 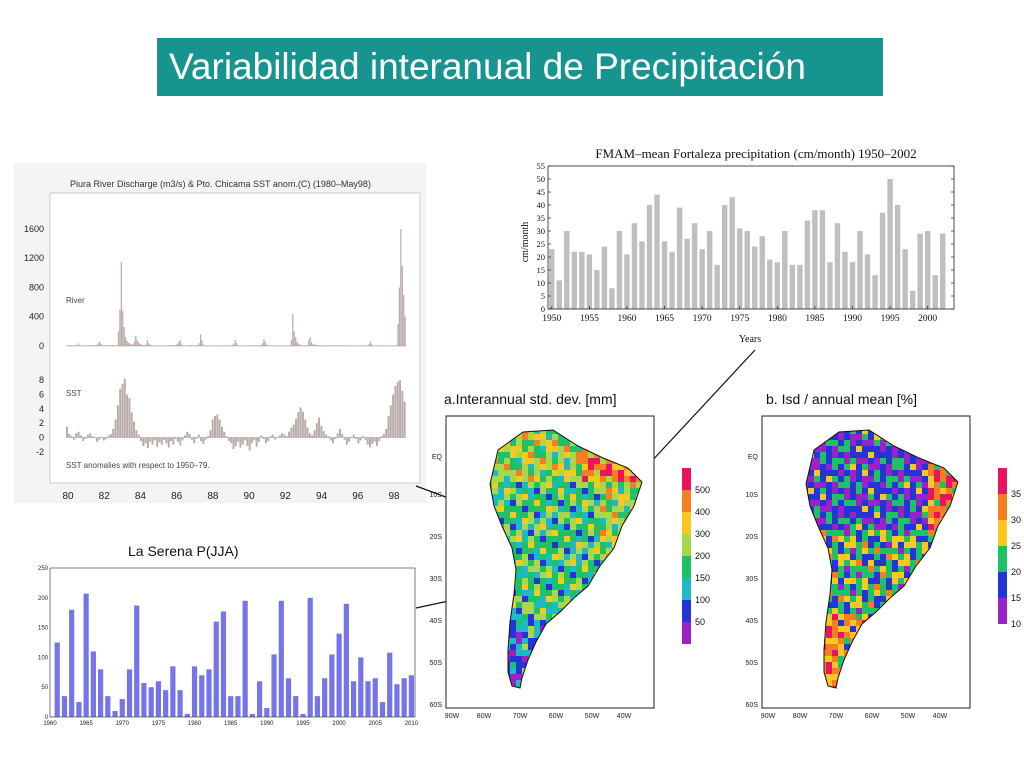 I want to click on serena-ytick: 50, so click(x=44, y=688).